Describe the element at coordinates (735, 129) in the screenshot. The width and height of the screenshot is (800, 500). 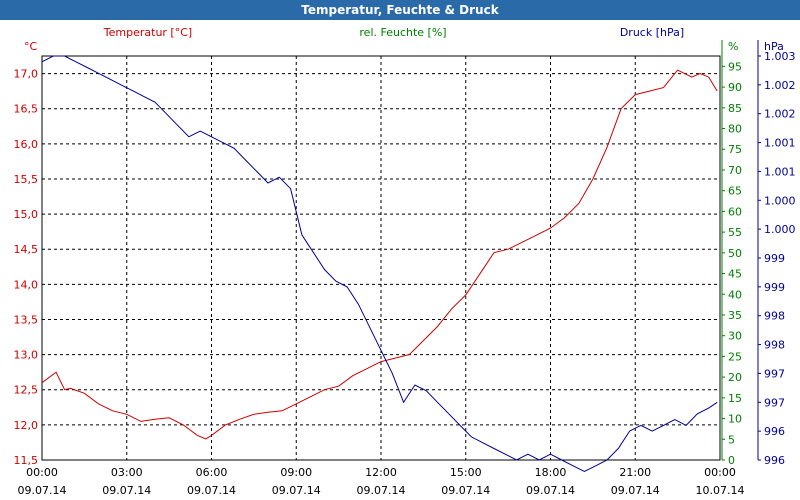
I see `tick-label-humidity: 80` at that location.